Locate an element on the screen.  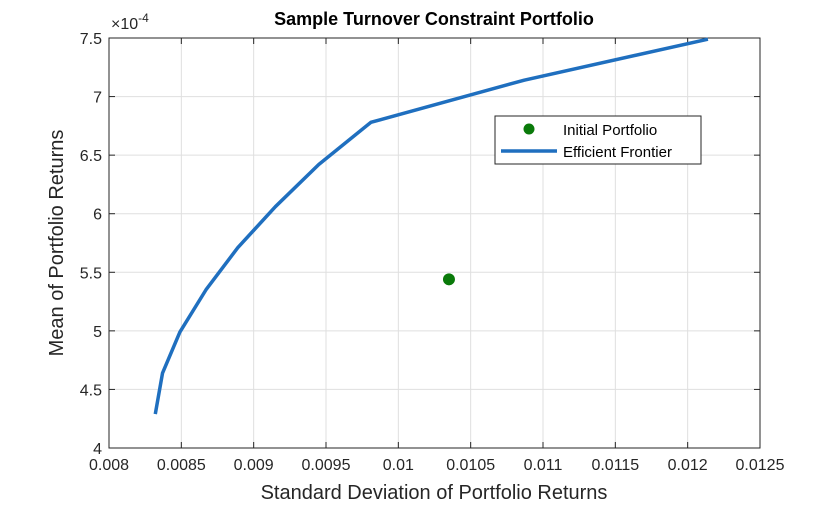
legend-label-initial-portfolio: Initial Portfolio is located at coordinates (610, 130).